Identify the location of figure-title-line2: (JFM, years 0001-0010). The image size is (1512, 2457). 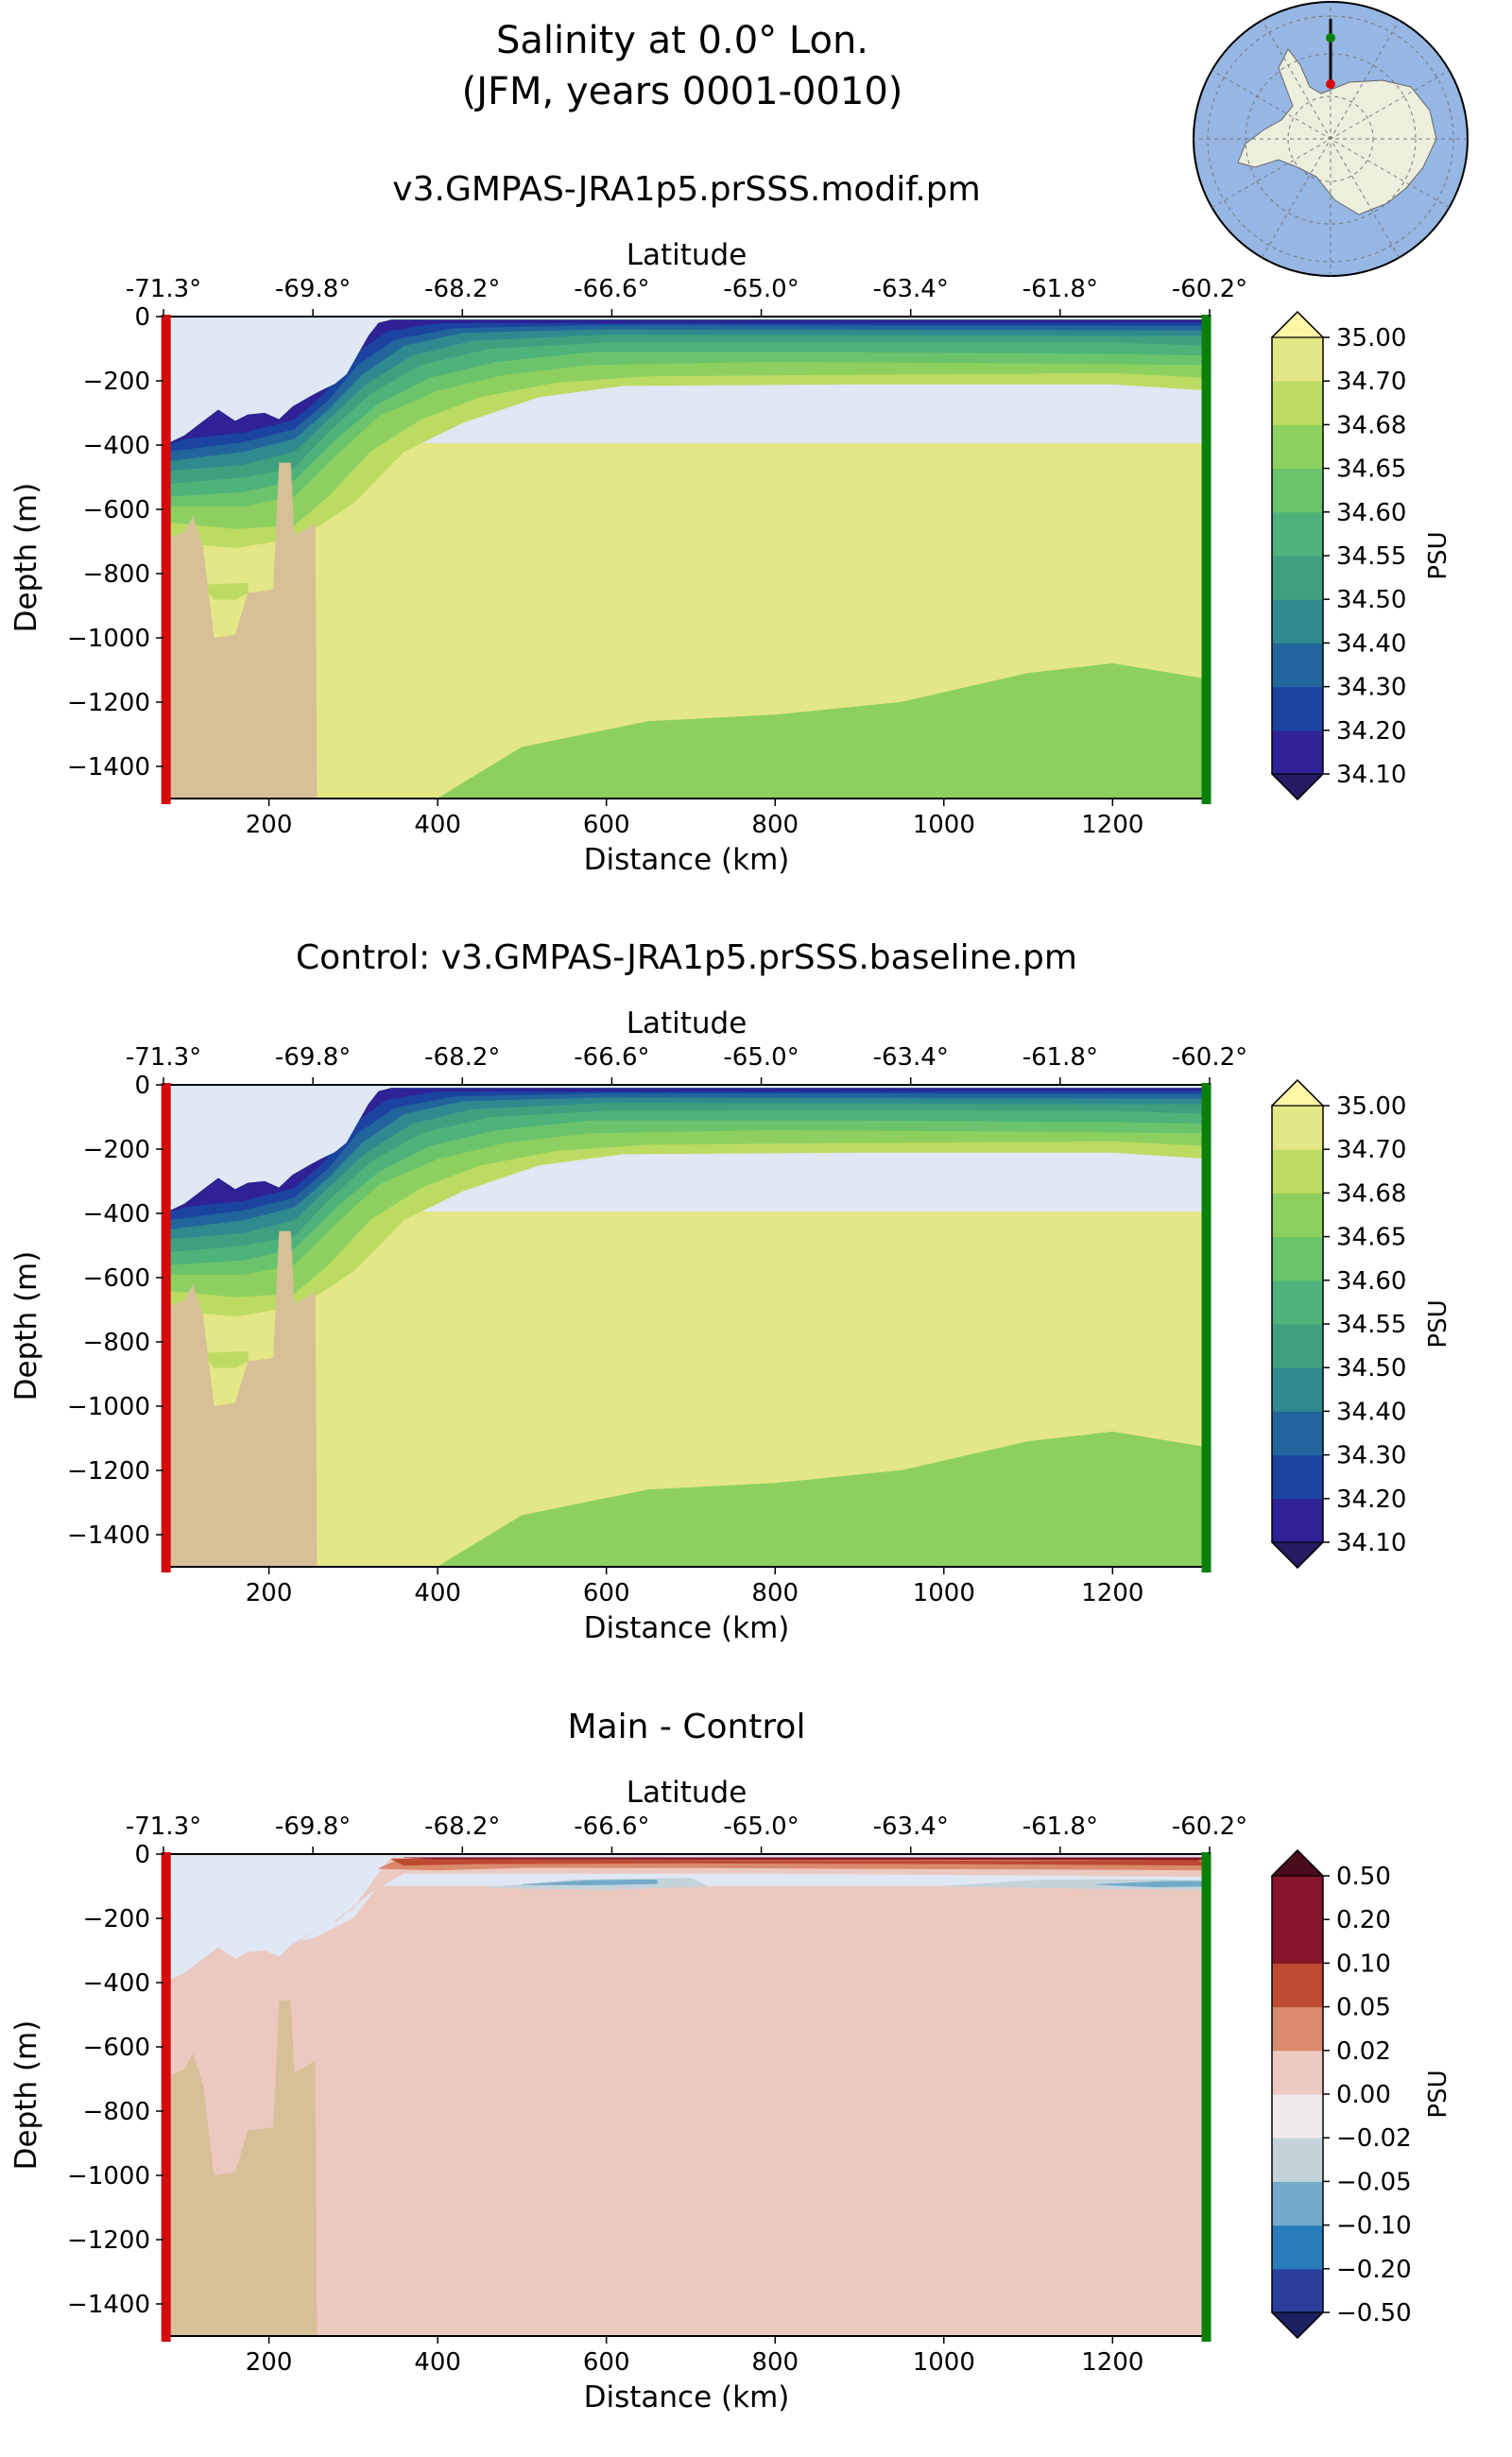
(682, 91).